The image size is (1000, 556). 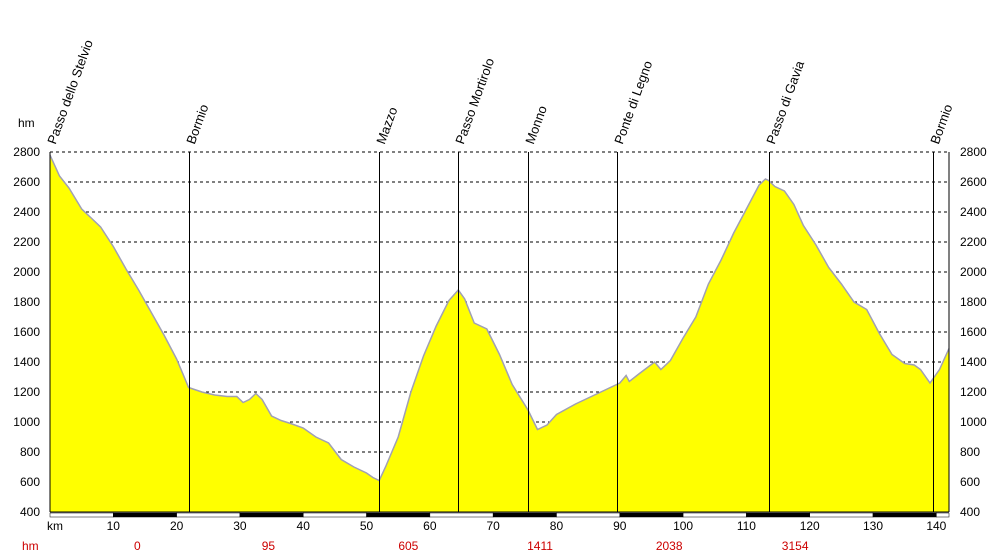 What do you see at coordinates (177, 526) in the screenshot?
I see `x-tick-label: 20` at bounding box center [177, 526].